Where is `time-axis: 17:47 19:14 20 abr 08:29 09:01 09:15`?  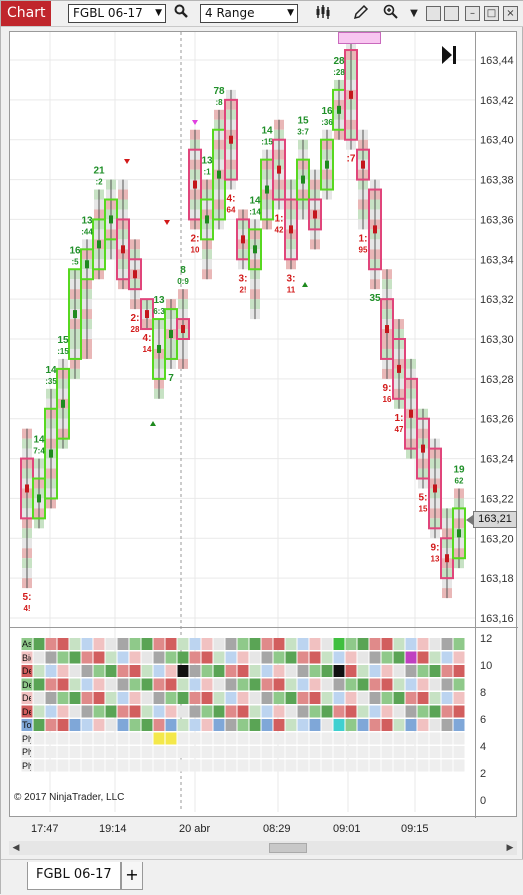
time-axis: 17:47 19:14 20 abr 08:29 09:01 09:15 is located at coordinates (263, 828).